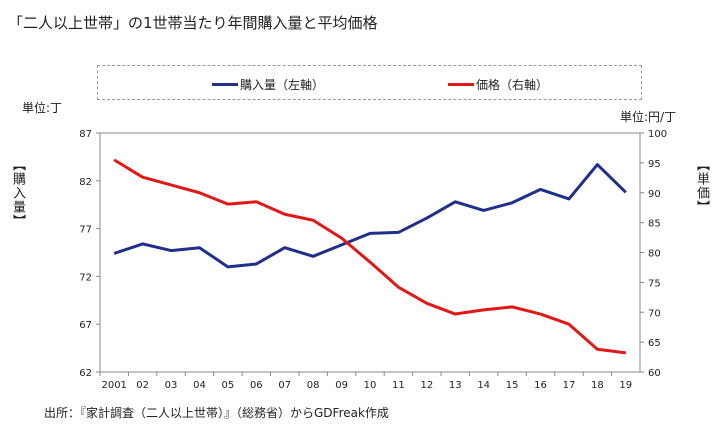 This screenshot has height=426, width=728. I want to click on right-tick-label: 65, so click(654, 343).